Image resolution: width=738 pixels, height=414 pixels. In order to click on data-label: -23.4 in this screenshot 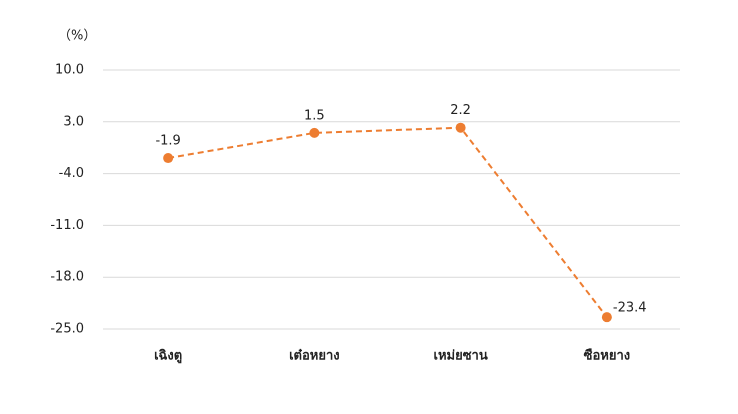, I will do `click(630, 308)`.